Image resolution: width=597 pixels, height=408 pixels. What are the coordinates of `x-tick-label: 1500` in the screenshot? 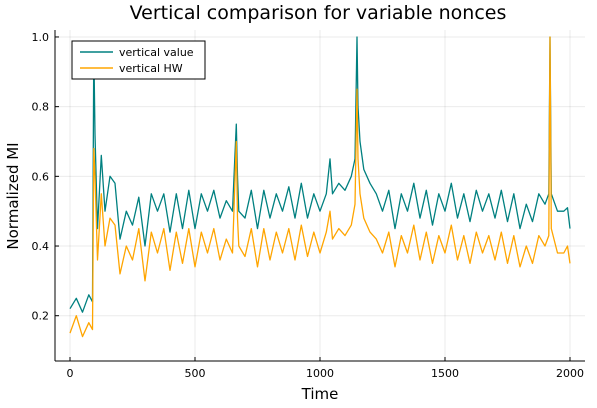 It's located at (445, 373).